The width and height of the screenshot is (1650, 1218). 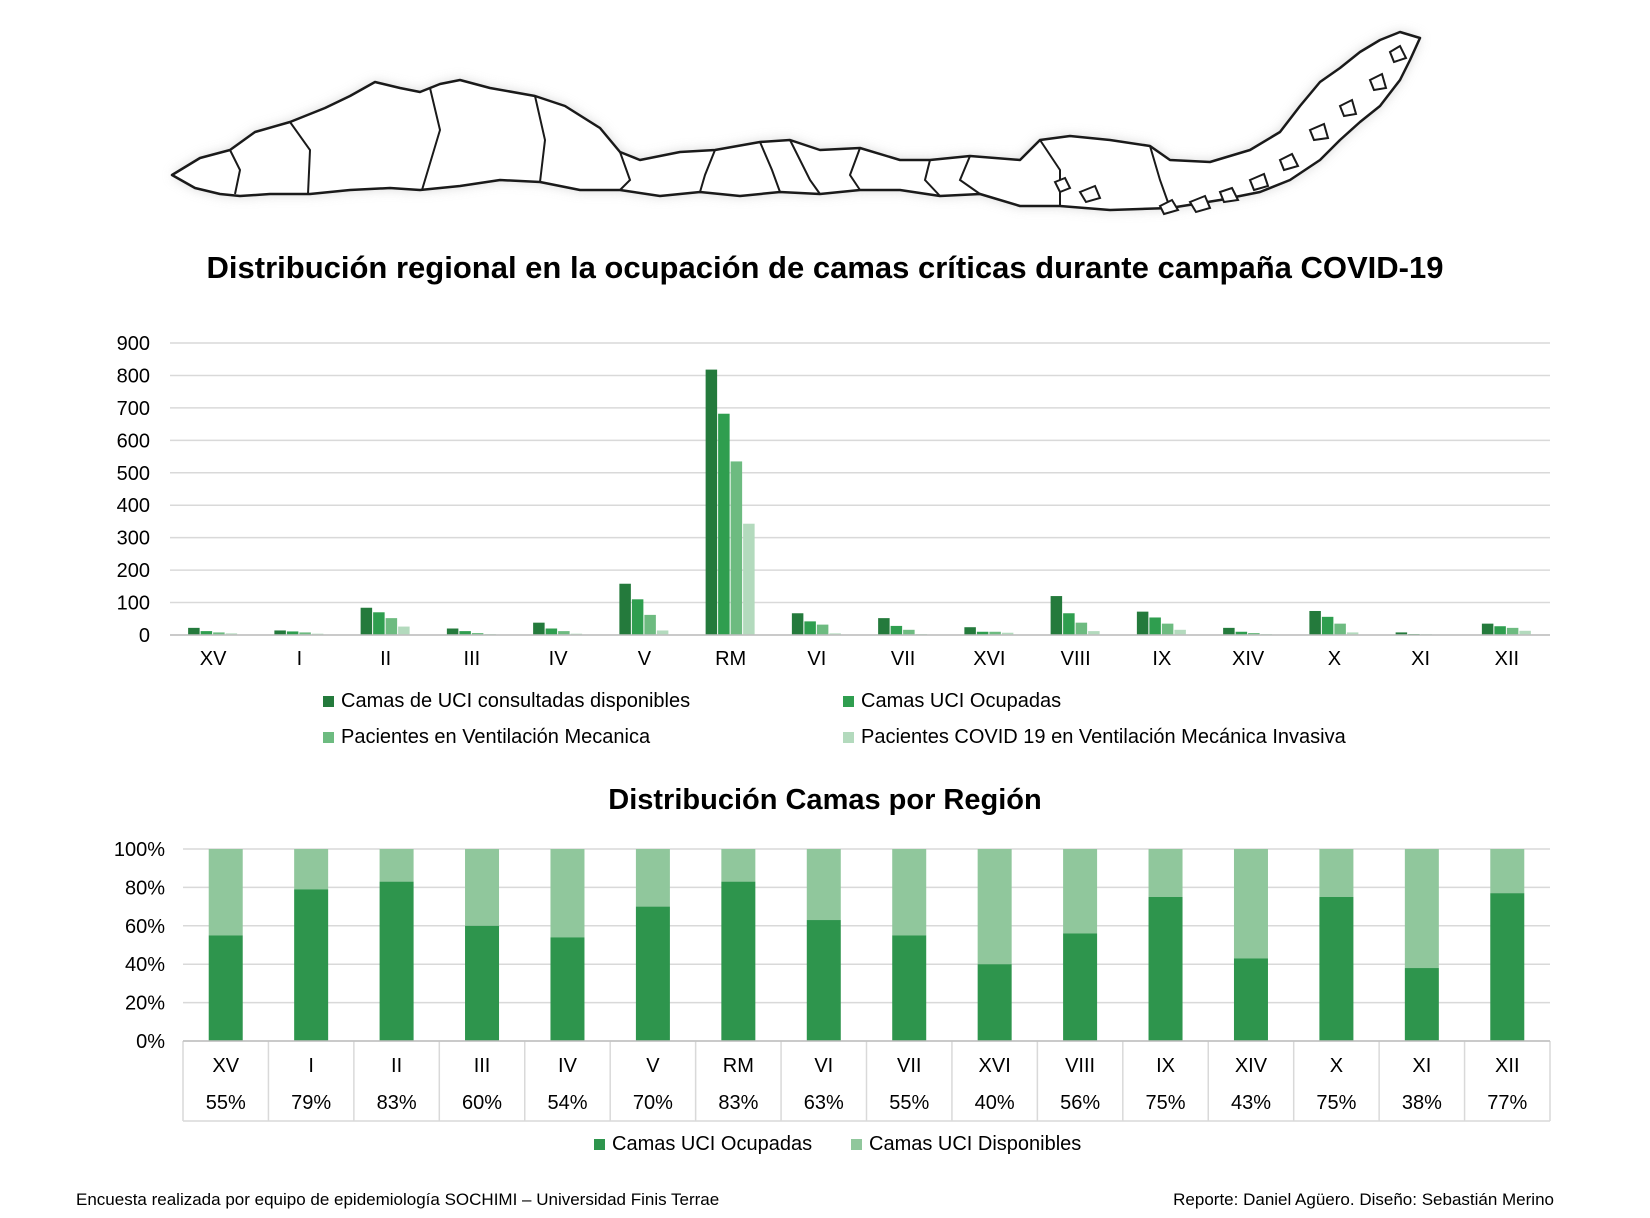 What do you see at coordinates (1165, 1066) in the screenshot?
I see `x-tick-label: IX` at bounding box center [1165, 1066].